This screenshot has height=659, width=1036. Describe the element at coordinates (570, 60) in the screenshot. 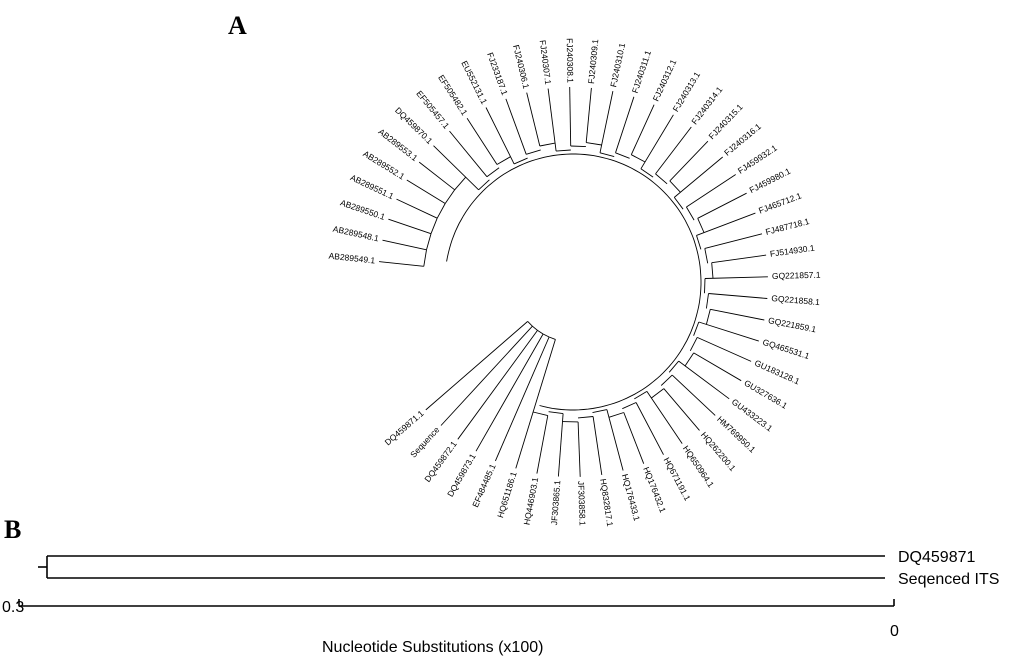

I see `leaf-label: FJ240308.1` at that location.